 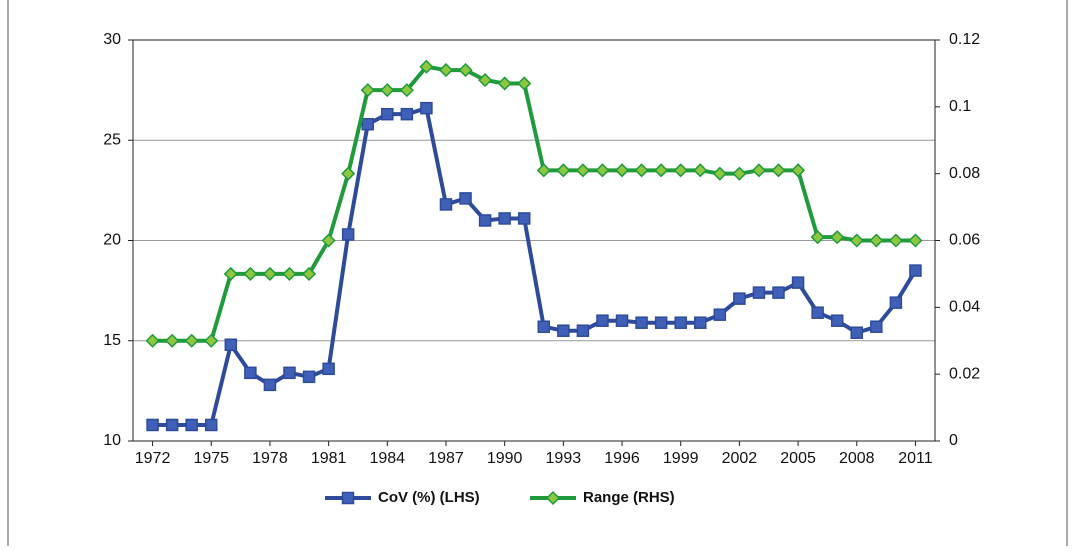 What do you see at coordinates (915, 458) in the screenshot?
I see `x-tick-label: 2011` at bounding box center [915, 458].